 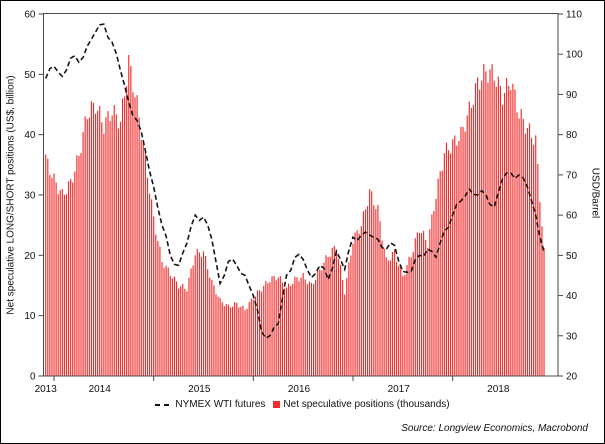 I want to click on svg-text: 2018, so click(x=498, y=389).